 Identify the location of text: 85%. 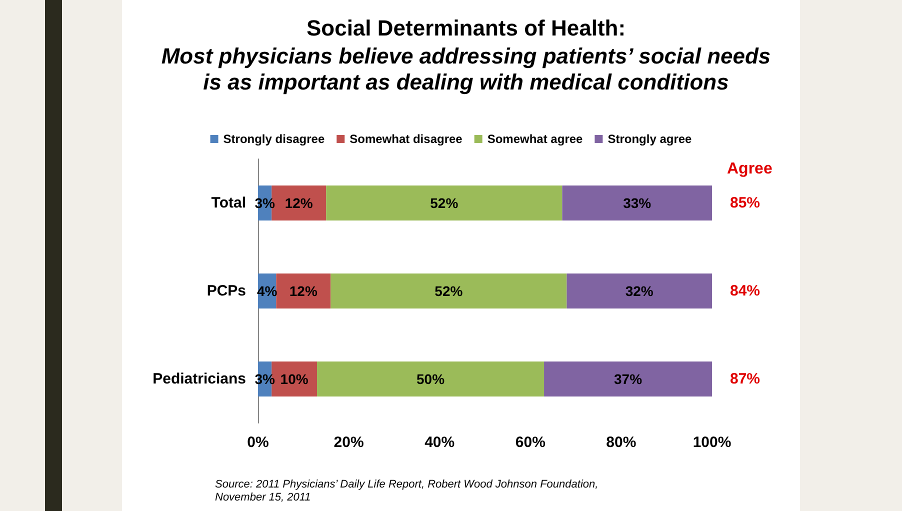
(745, 203).